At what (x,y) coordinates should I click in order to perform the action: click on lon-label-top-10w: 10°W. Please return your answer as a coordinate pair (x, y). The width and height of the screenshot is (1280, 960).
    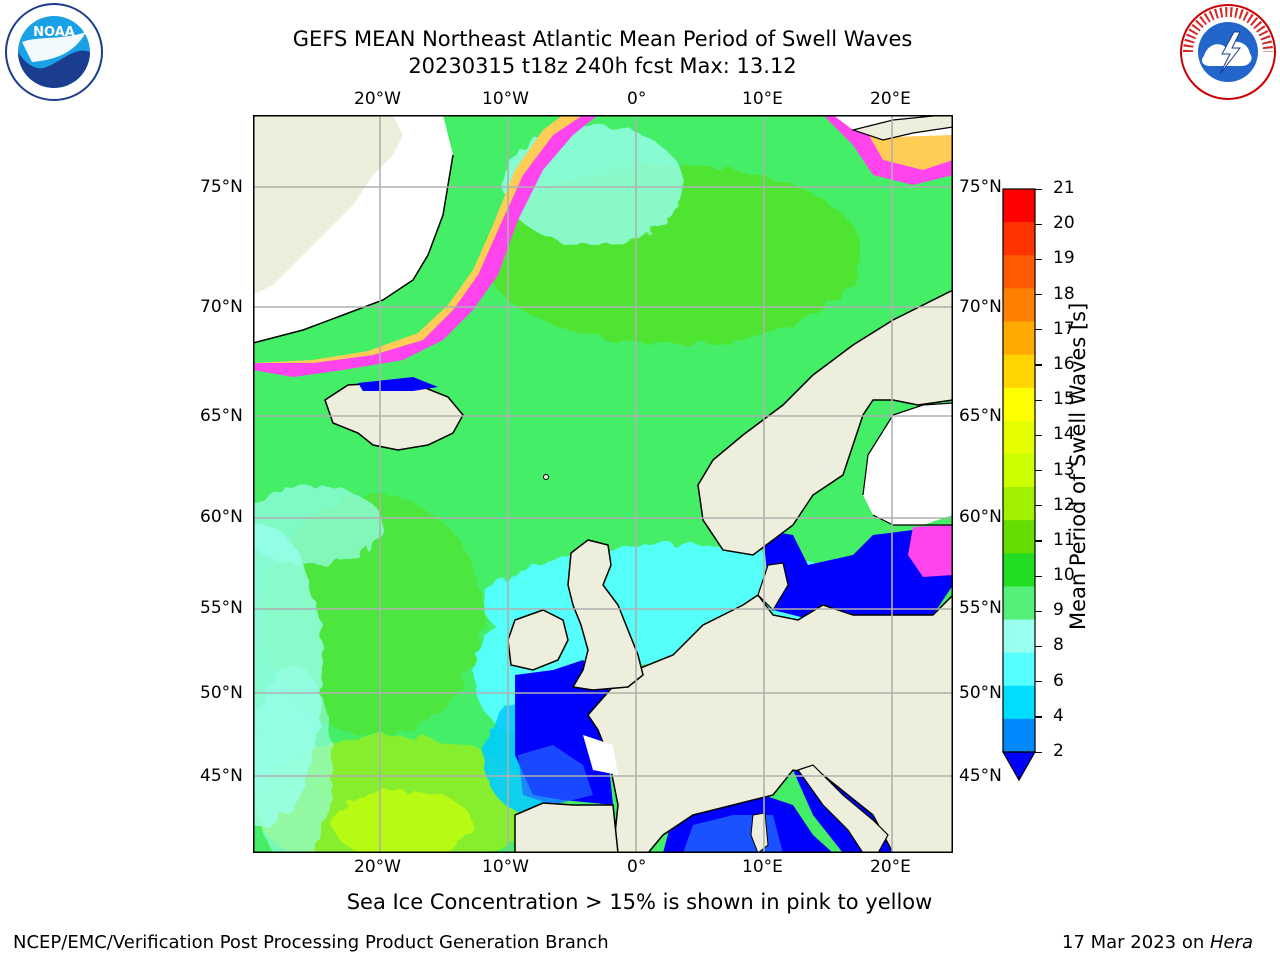
    Looking at the image, I should click on (505, 99).